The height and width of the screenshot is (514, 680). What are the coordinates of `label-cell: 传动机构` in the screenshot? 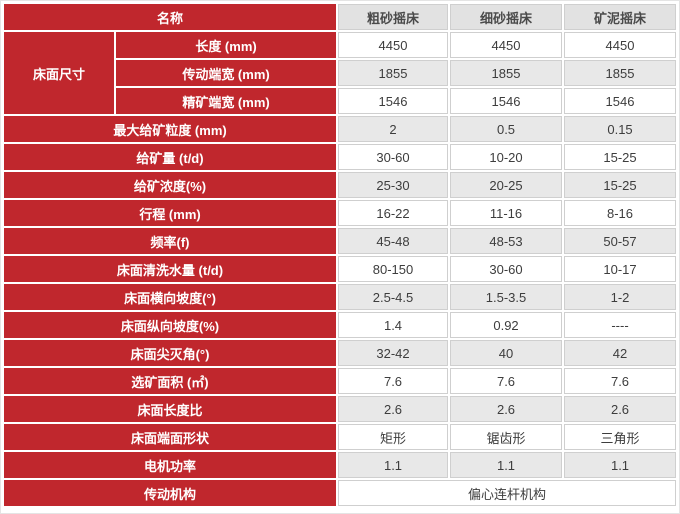 It's located at (170, 493).